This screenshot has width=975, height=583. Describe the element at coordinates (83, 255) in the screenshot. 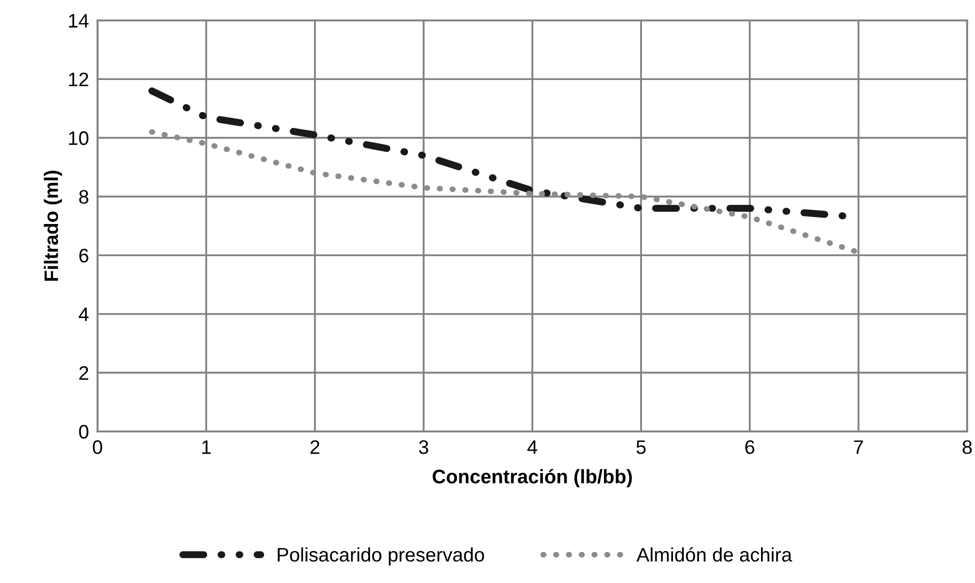

I see `y-tick-label: 6` at that location.